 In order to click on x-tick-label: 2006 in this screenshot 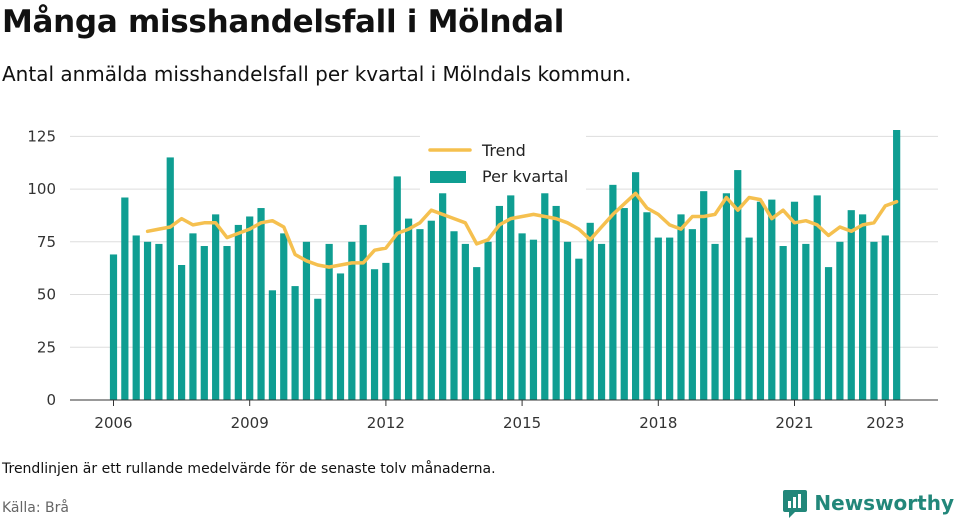, I will do `click(113, 423)`.